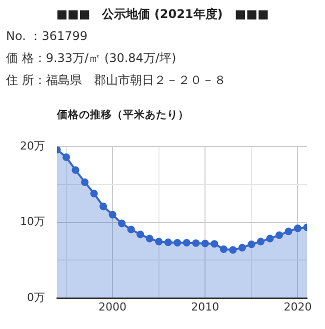 The height and width of the screenshot is (329, 325). What do you see at coordinates (123, 115) in the screenshot?
I see `chart-subtitle: 価格の推移（平米あたり）` at bounding box center [123, 115].